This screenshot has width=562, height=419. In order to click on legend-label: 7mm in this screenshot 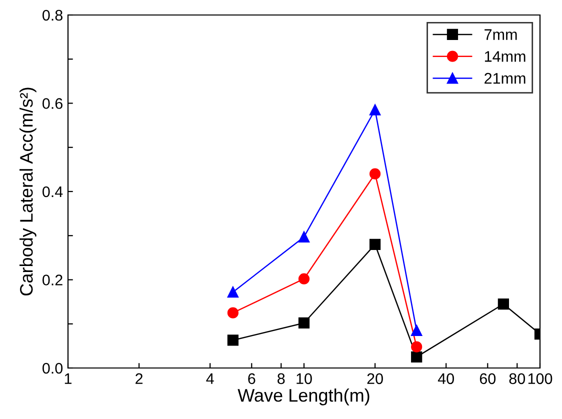, I will do `click(500, 34)`.